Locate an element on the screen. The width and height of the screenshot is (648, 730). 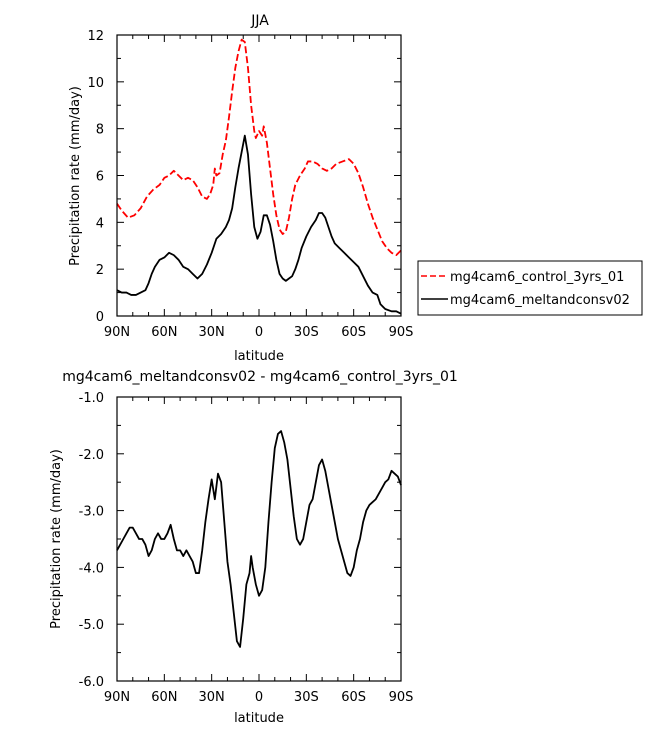
bottom-y-tick-label: -4.0 is located at coordinates (91, 568).